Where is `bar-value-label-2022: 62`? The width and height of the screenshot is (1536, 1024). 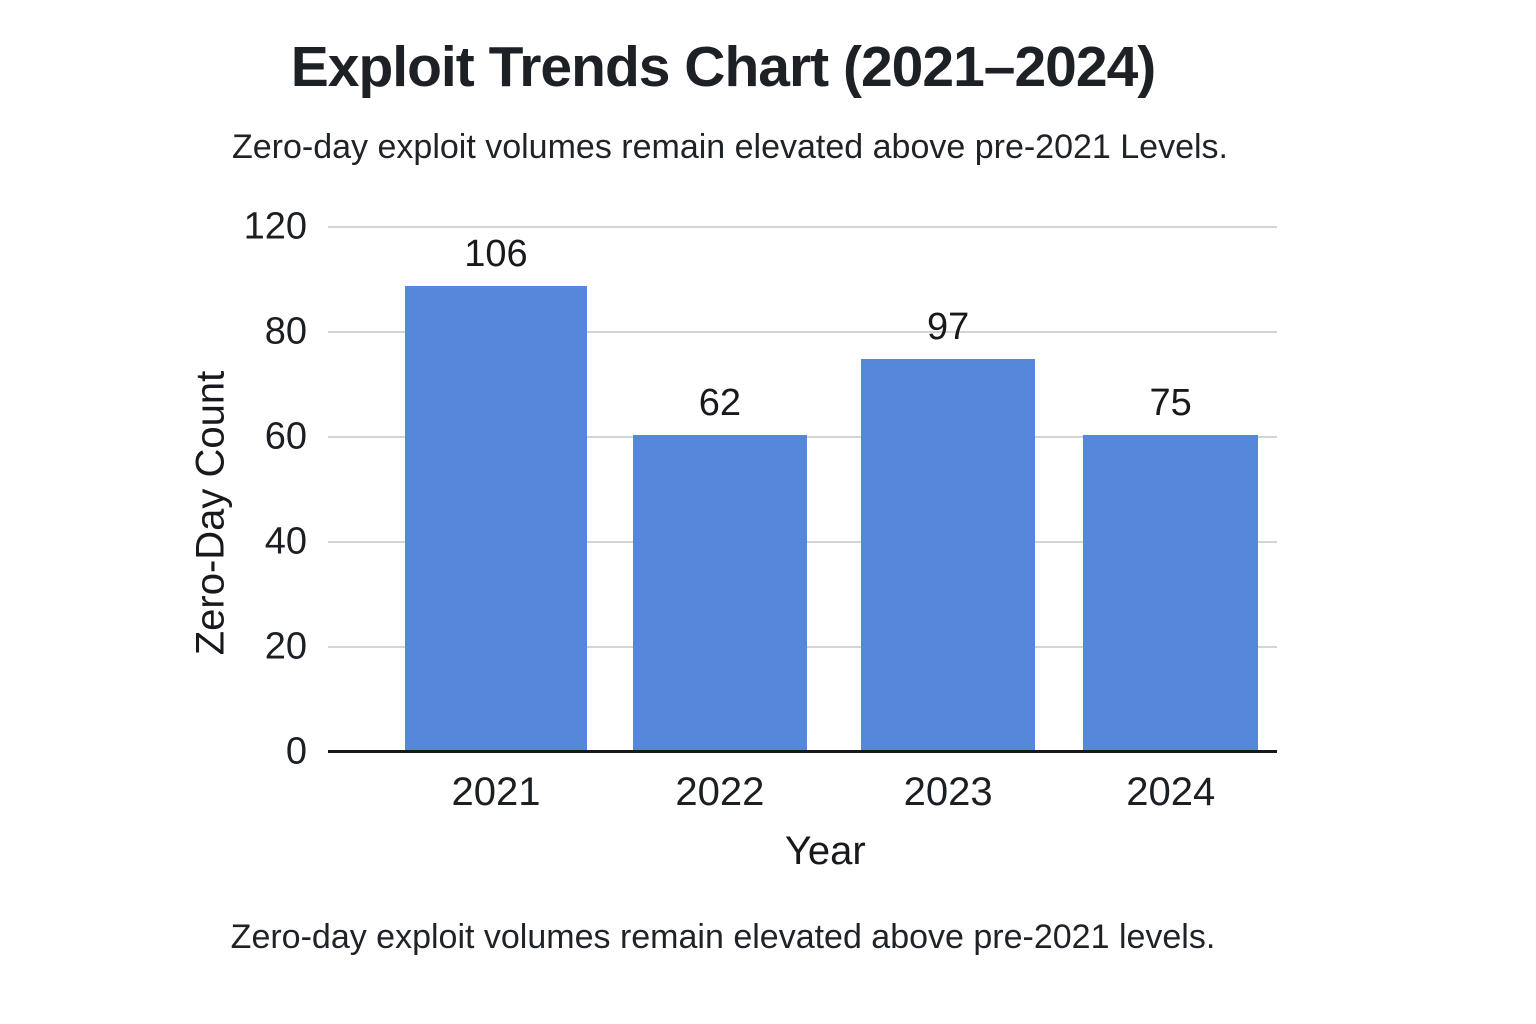
bar-value-label-2022: 62 is located at coordinates (720, 402).